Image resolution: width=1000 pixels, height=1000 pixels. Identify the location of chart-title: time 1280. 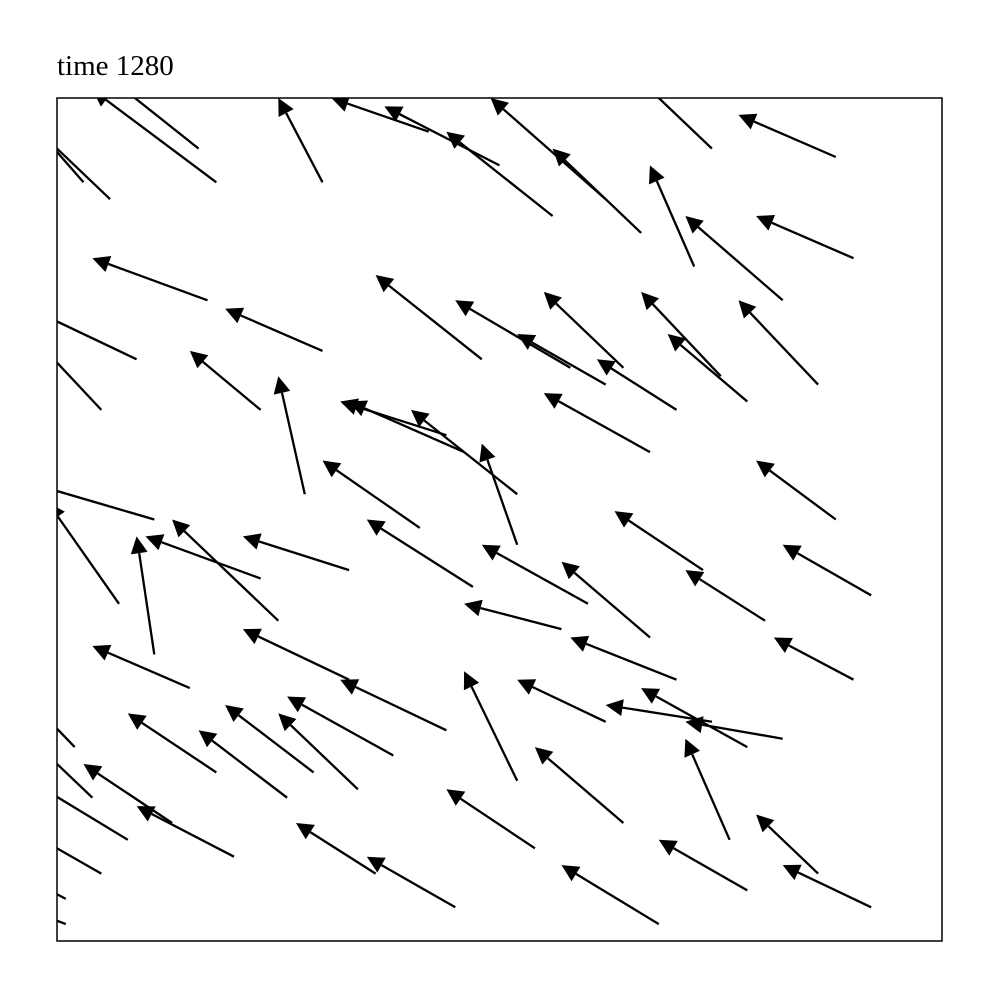
(115, 66).